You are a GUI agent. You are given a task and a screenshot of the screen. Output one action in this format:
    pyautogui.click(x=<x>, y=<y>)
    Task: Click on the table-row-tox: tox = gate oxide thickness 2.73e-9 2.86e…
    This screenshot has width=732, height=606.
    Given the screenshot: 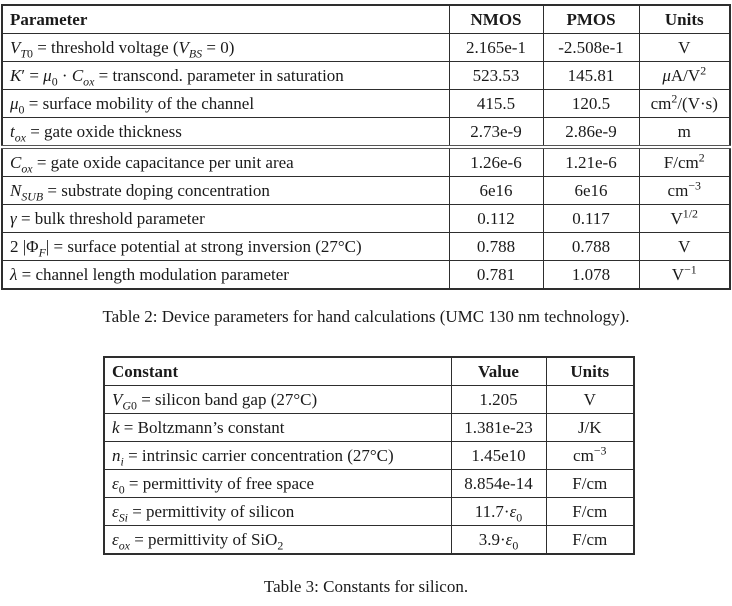 What is the action you would take?
    pyautogui.click(x=366, y=132)
    